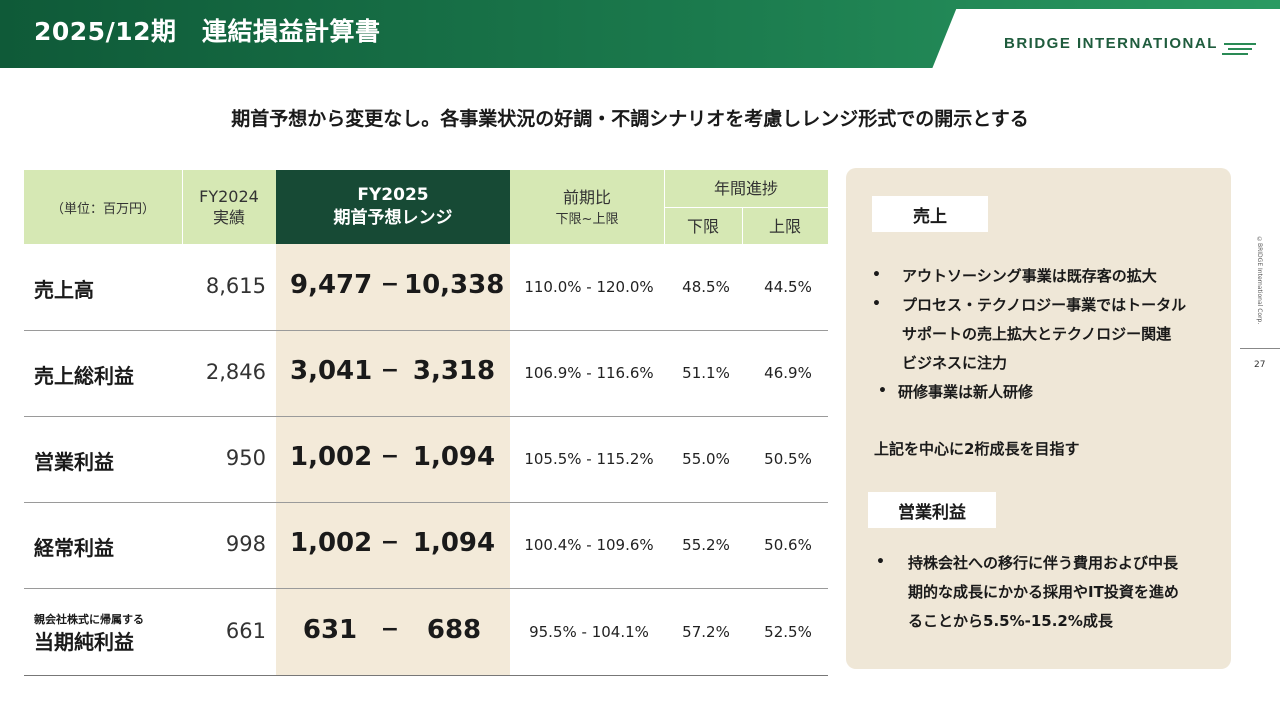  Describe the element at coordinates (1238, 49) in the screenshot. I see `logo-stripes-icon` at that location.